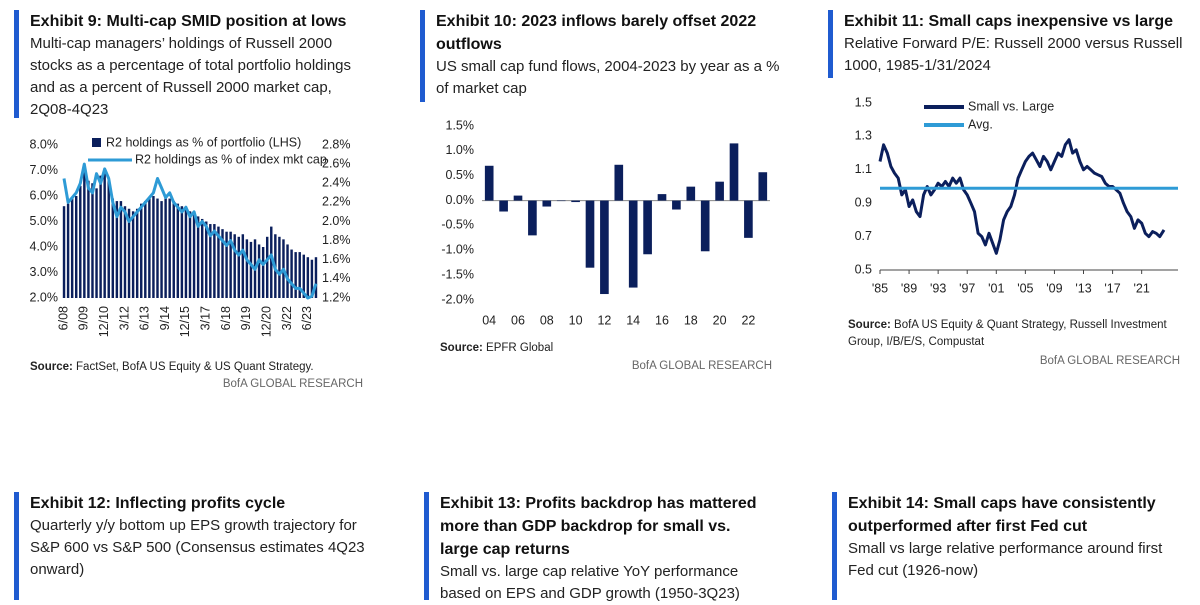 The height and width of the screenshot is (605, 1200). What do you see at coordinates (869, 325) in the screenshot?
I see `source-label: Source:` at bounding box center [869, 325].